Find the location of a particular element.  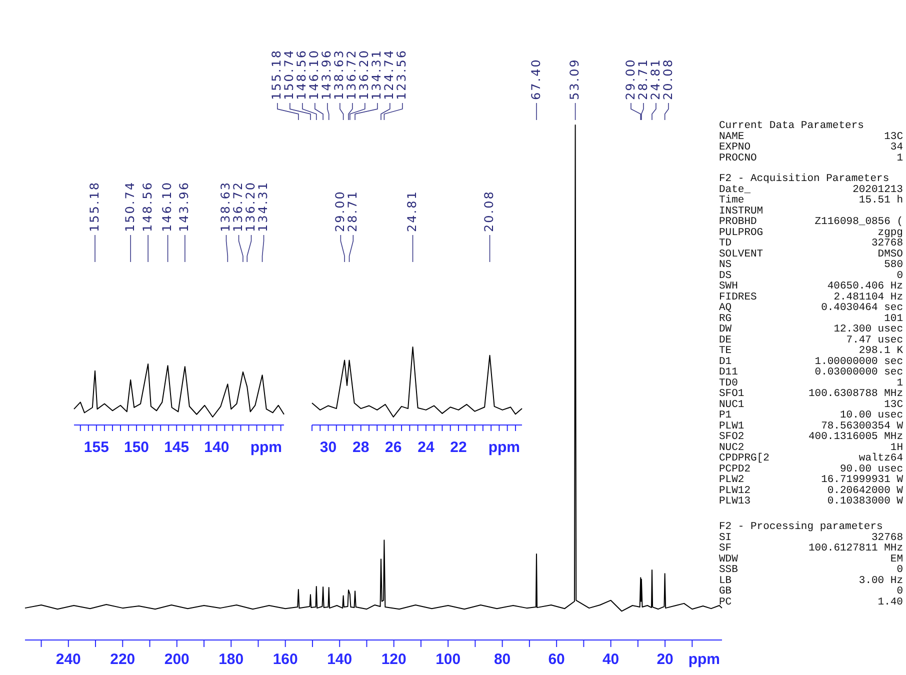

text: F2 - Processing parameters is located at coordinates (801, 527).